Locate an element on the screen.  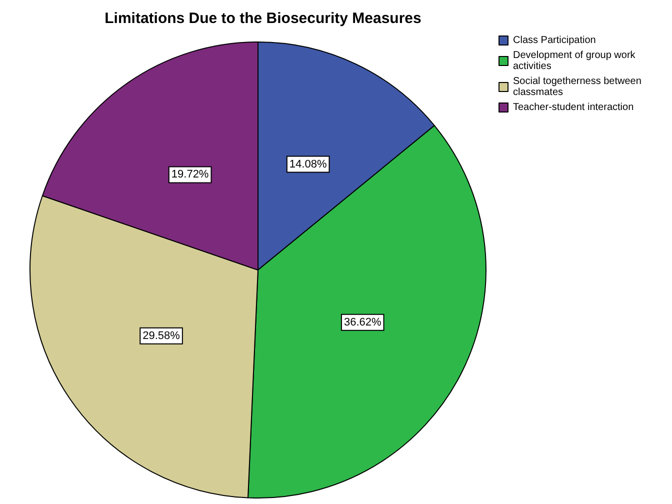
chart-title: Limitations Due to the Biosecurity Measures is located at coordinates (263, 18).